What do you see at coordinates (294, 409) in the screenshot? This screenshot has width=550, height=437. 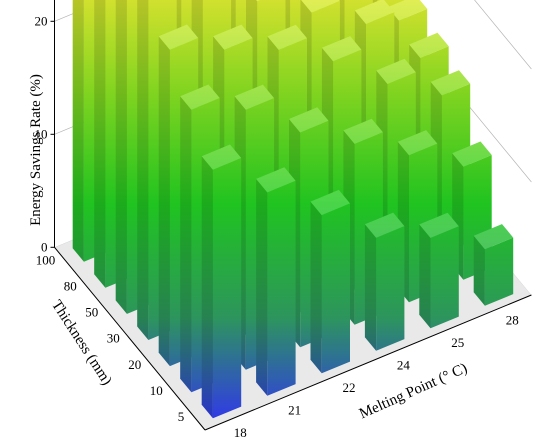 I see `x-tick-label: 21` at bounding box center [294, 409].